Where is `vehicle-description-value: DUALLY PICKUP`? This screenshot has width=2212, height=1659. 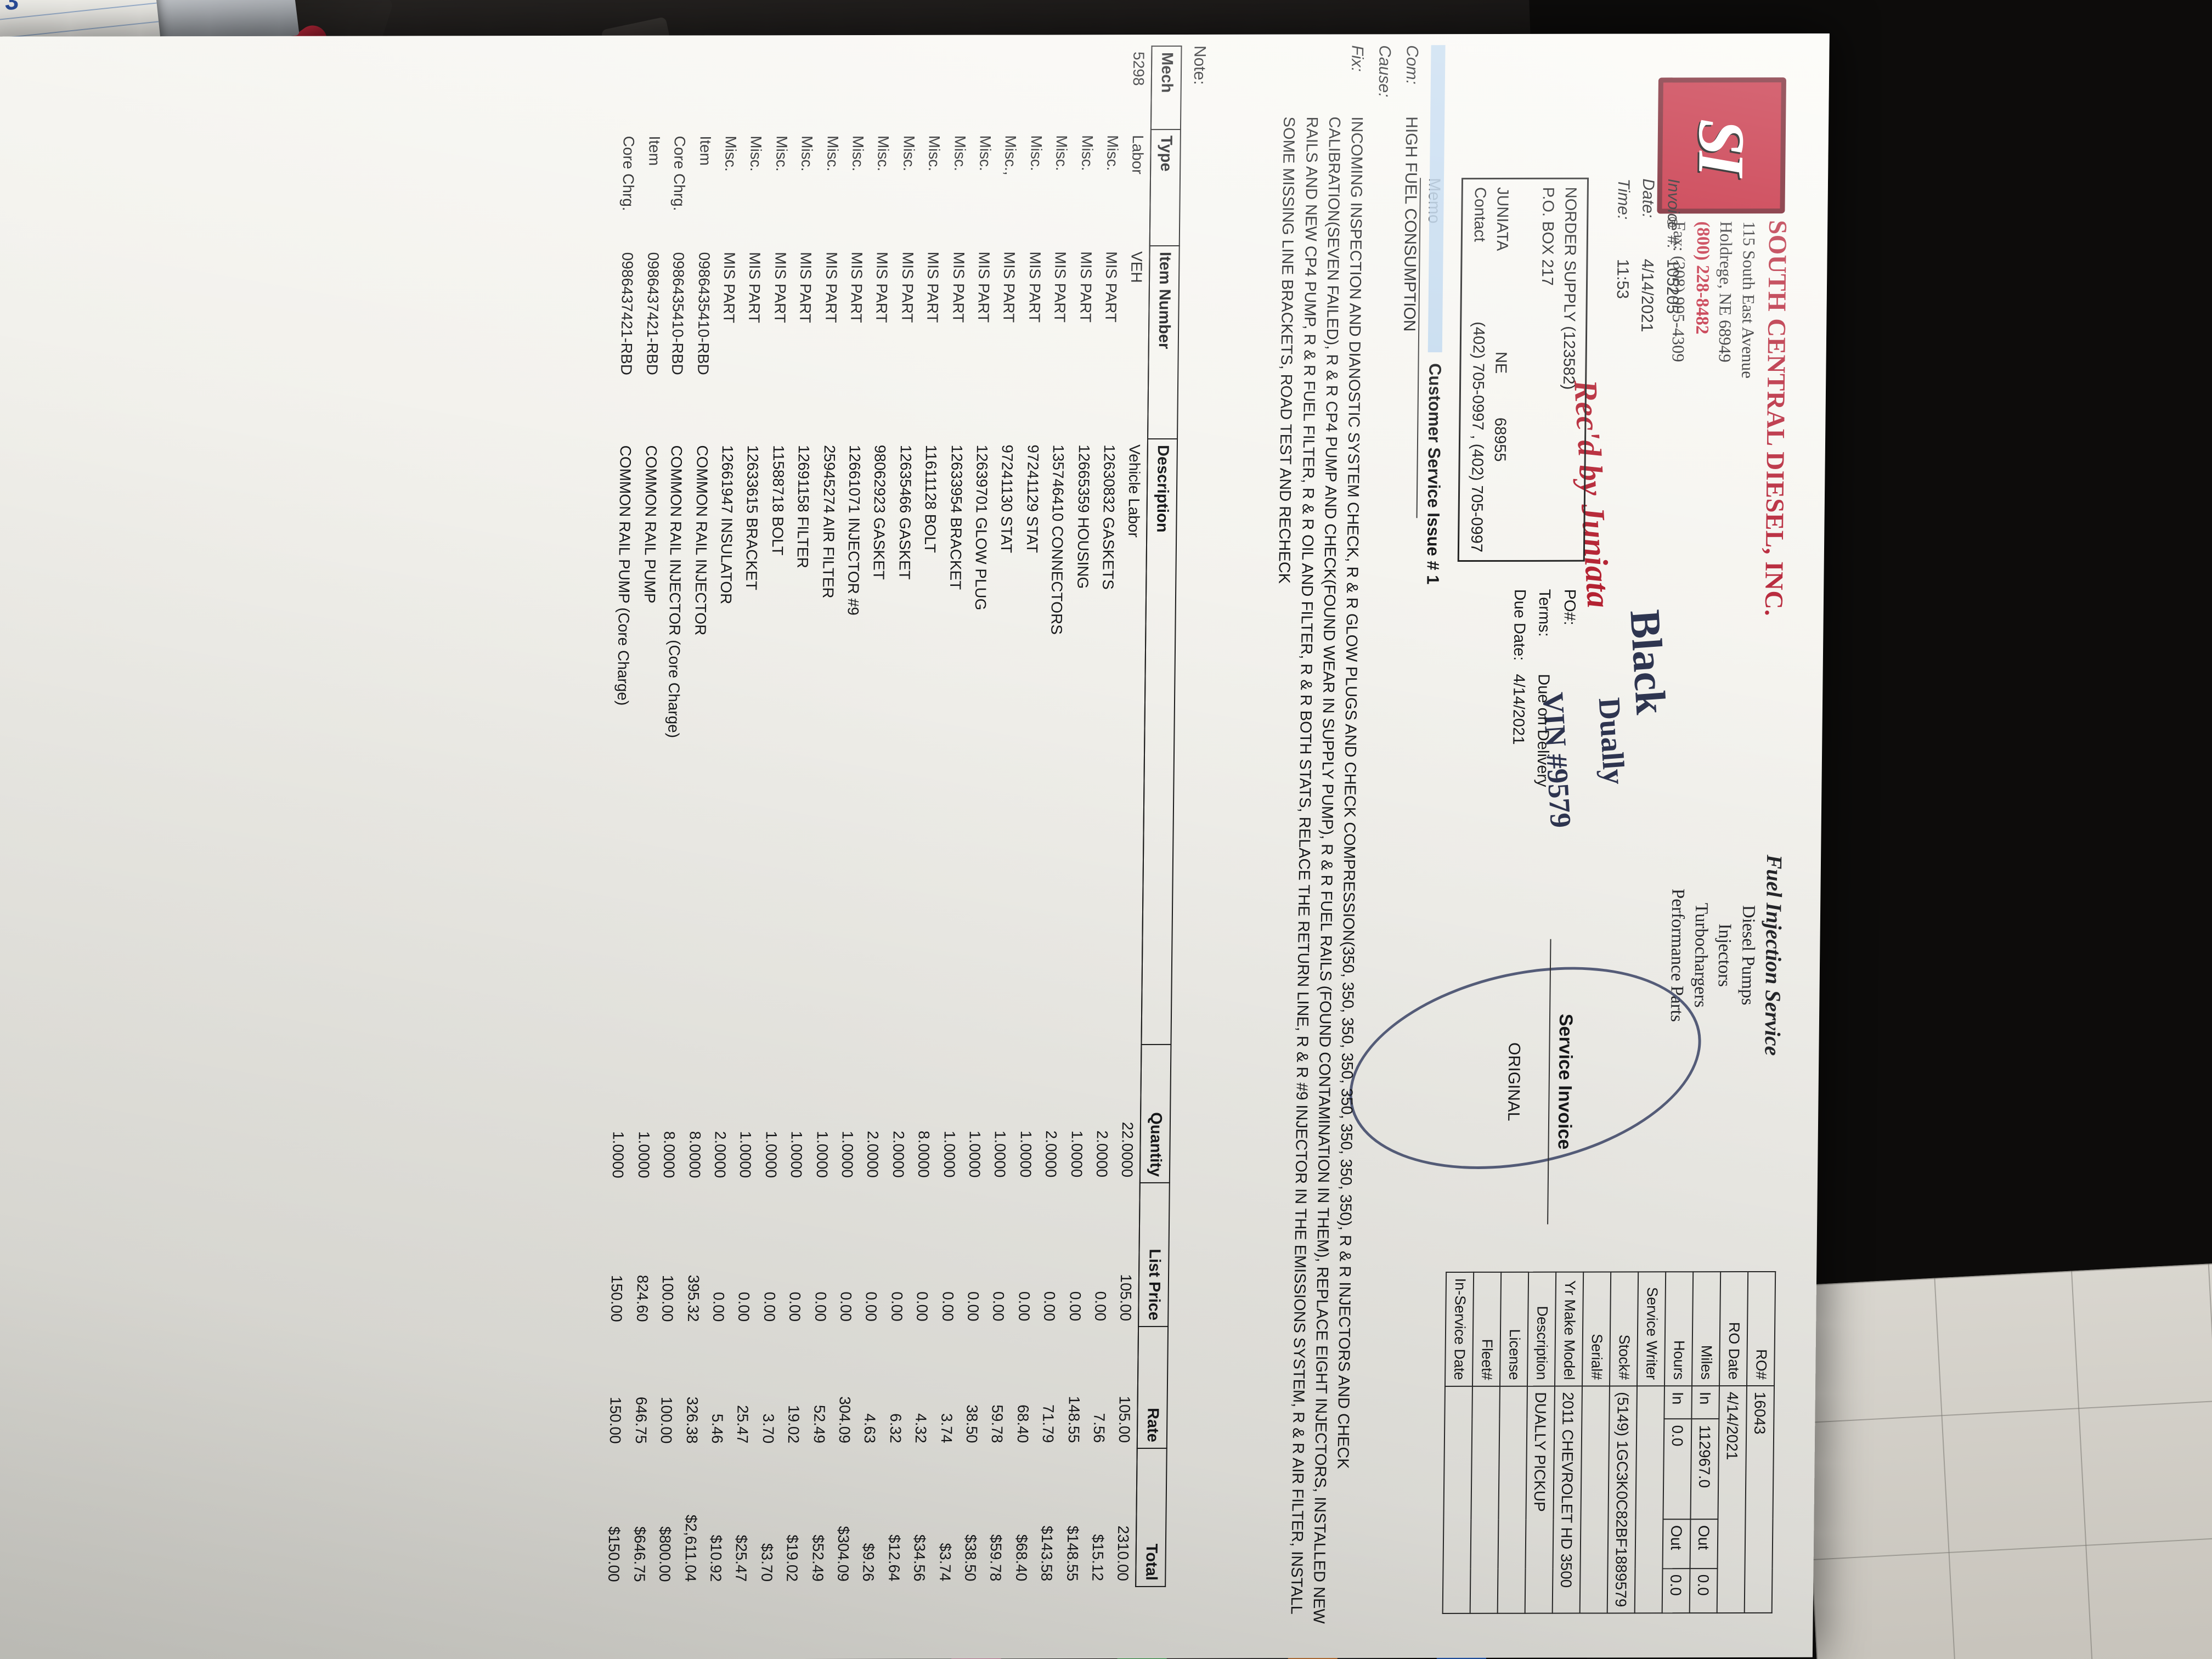 vehicle-description-value: DUALLY PICKUP is located at coordinates (1540, 1500).